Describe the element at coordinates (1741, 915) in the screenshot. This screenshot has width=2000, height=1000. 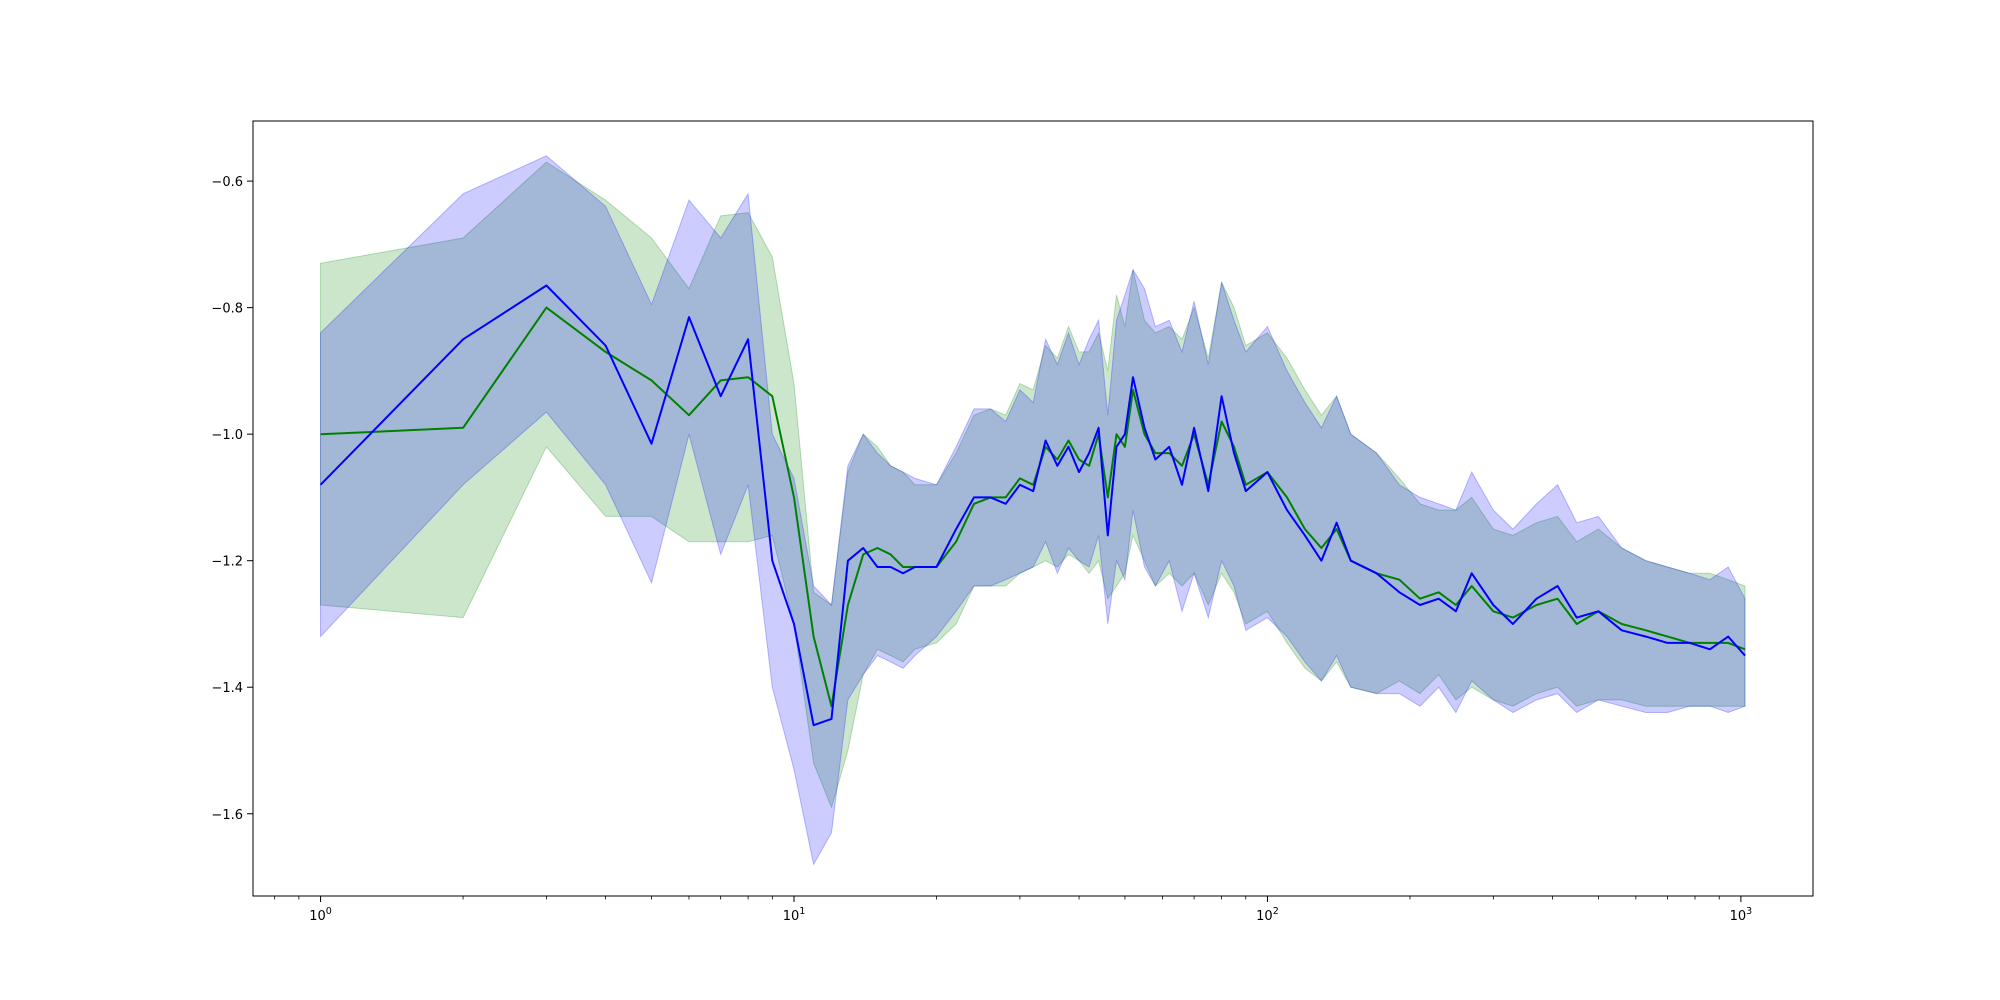
I see `x-tick-label: 10³` at that location.